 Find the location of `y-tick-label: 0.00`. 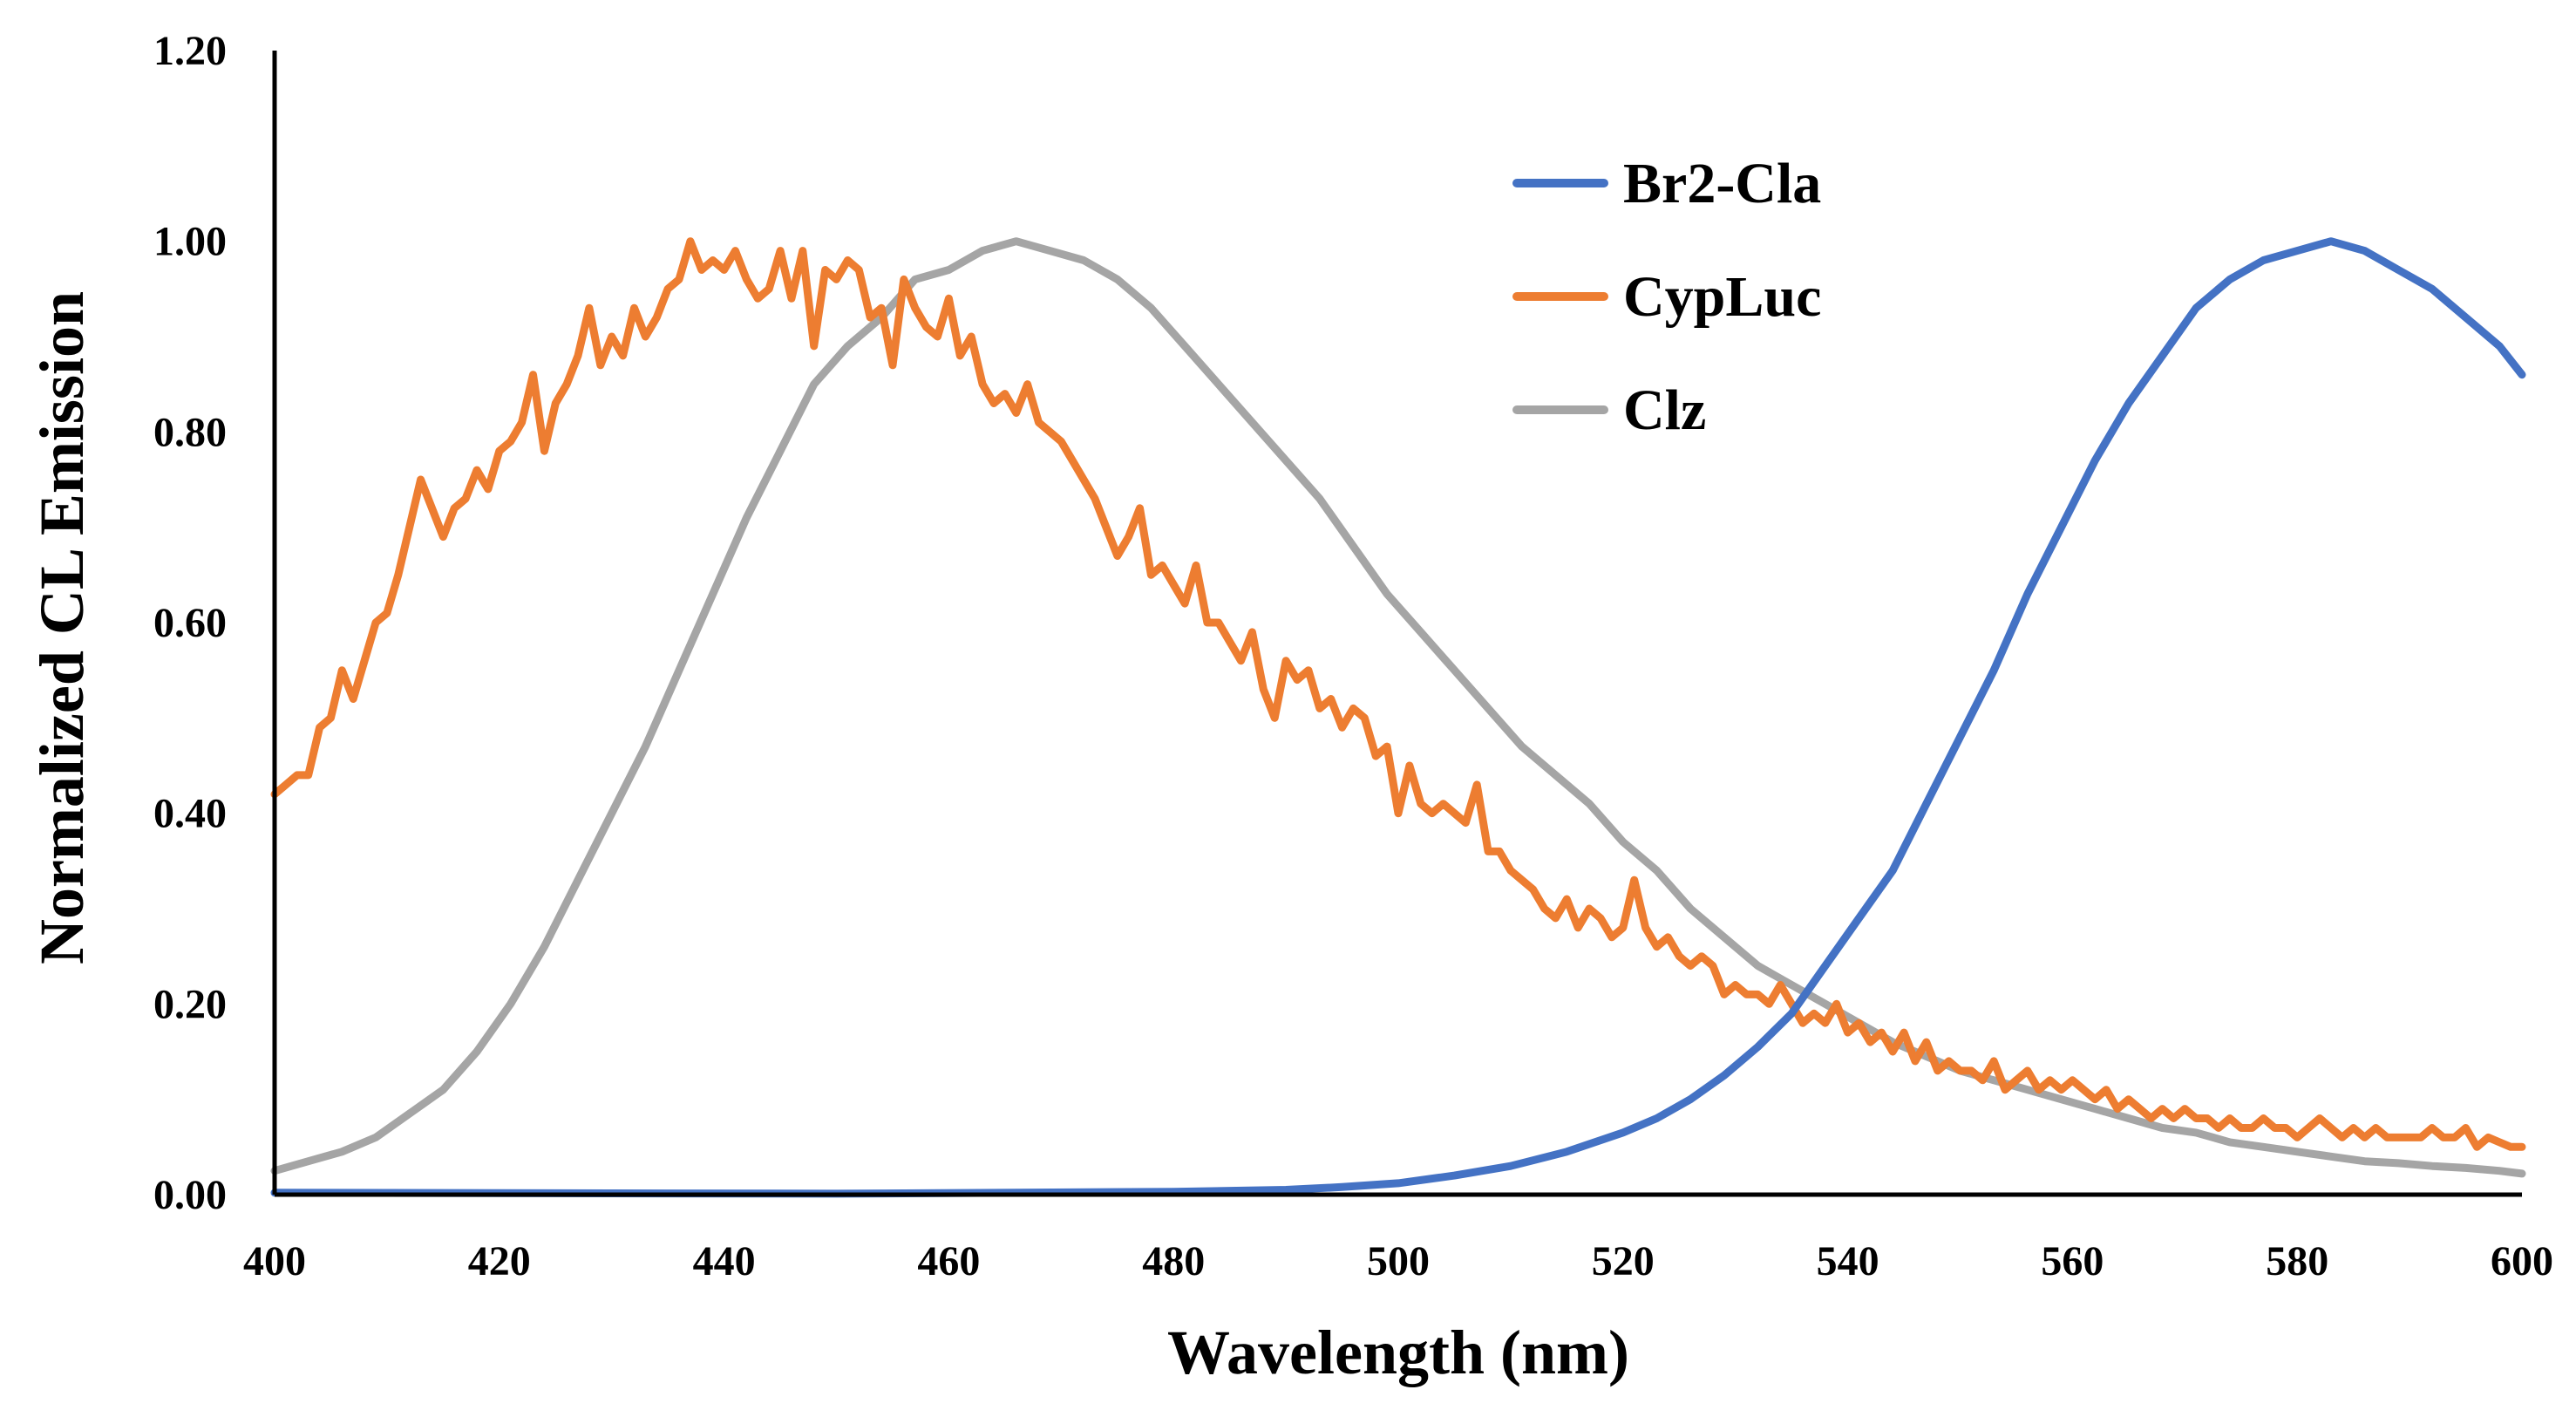

y-tick-label: 0.00 is located at coordinates (190, 1195).